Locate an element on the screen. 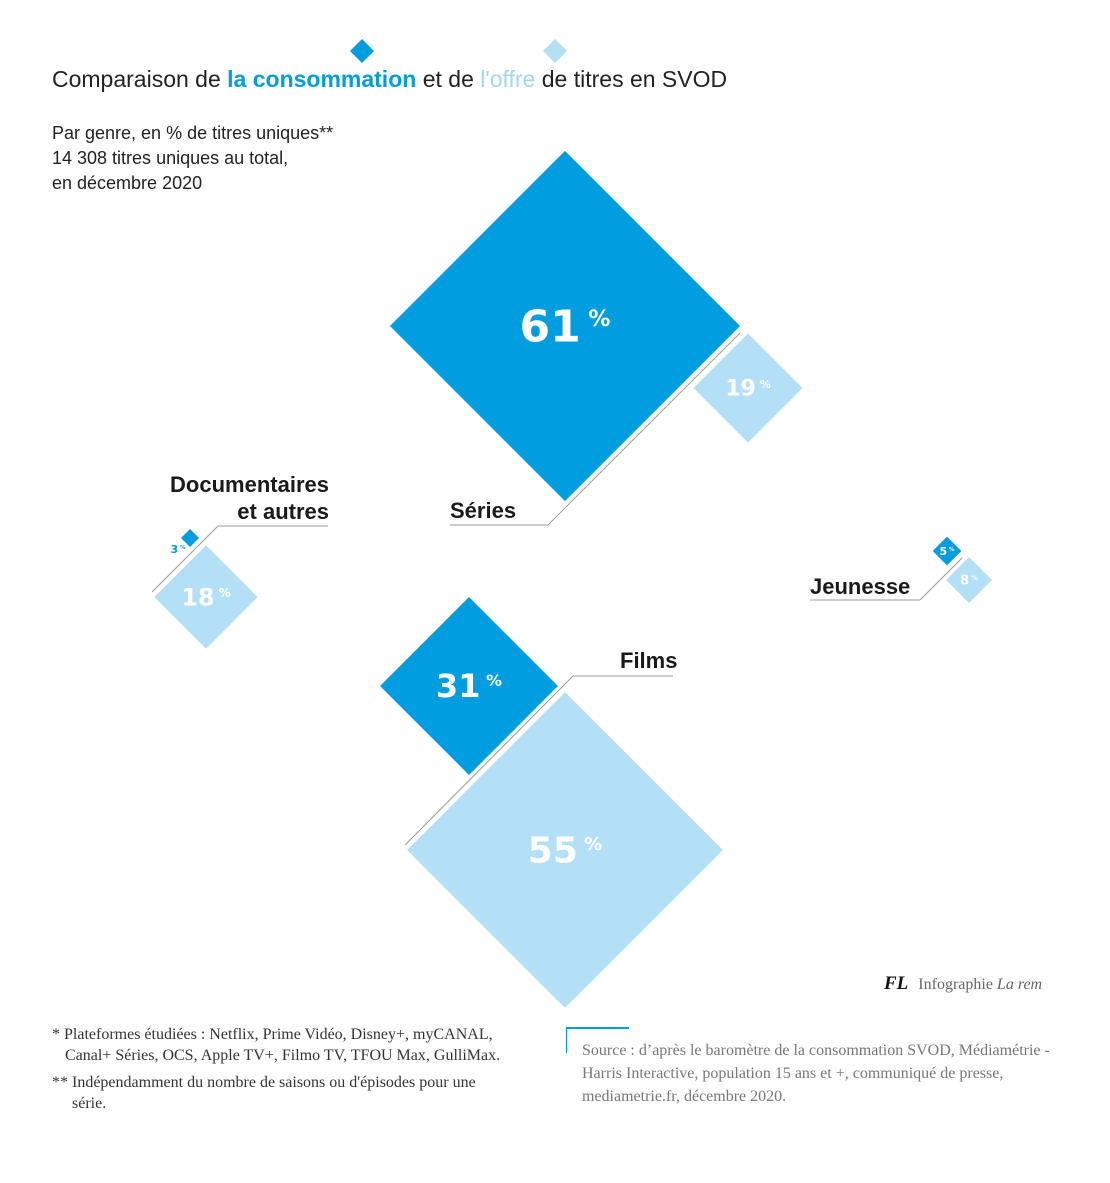  category-jeunesse: 5 % 8 % Jeunesse is located at coordinates (901, 569).